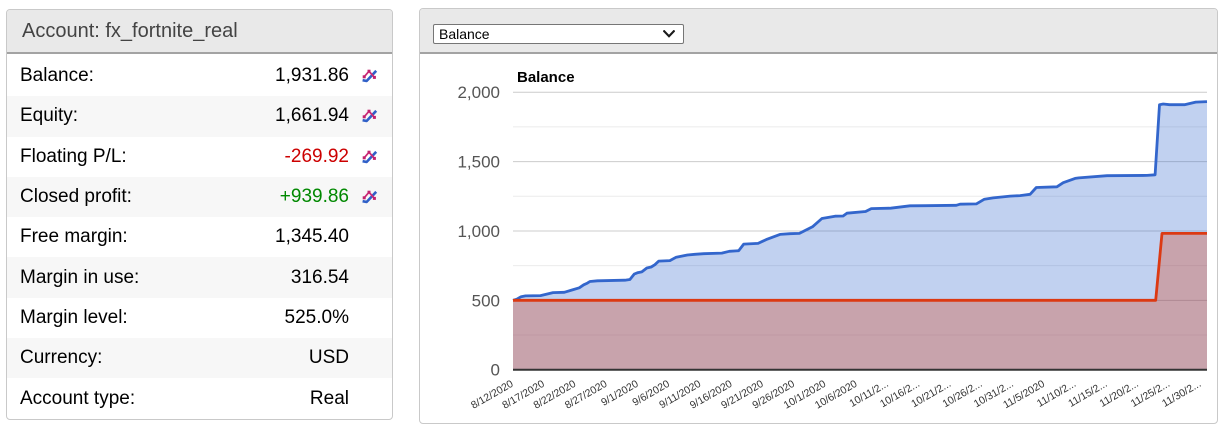 The image size is (1226, 432). What do you see at coordinates (74, 317) in the screenshot?
I see `account-row-label: Margin level:` at bounding box center [74, 317].